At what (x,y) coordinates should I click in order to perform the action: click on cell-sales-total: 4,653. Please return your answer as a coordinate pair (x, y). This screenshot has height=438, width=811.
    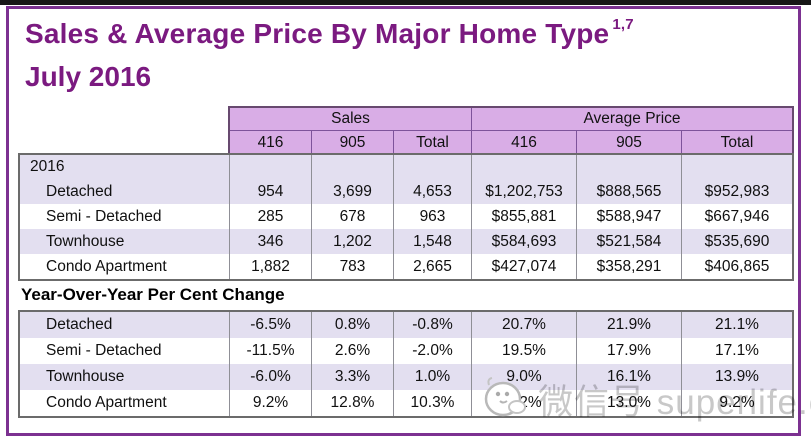
    Looking at the image, I should click on (433, 191).